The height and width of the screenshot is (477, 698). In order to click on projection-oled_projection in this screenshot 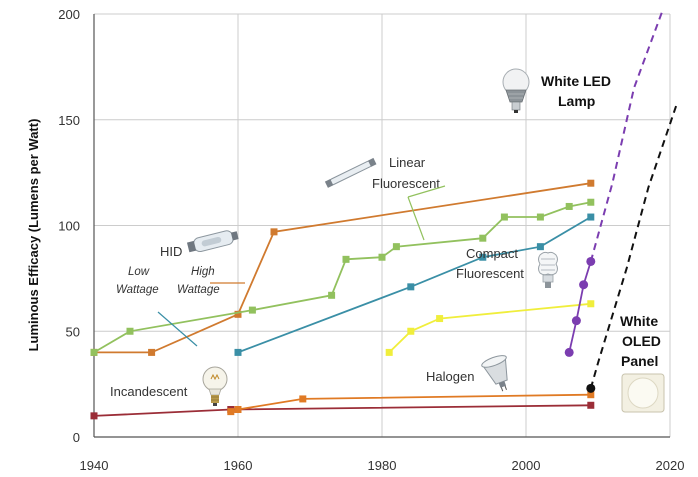, I will do `click(634, 245)`.